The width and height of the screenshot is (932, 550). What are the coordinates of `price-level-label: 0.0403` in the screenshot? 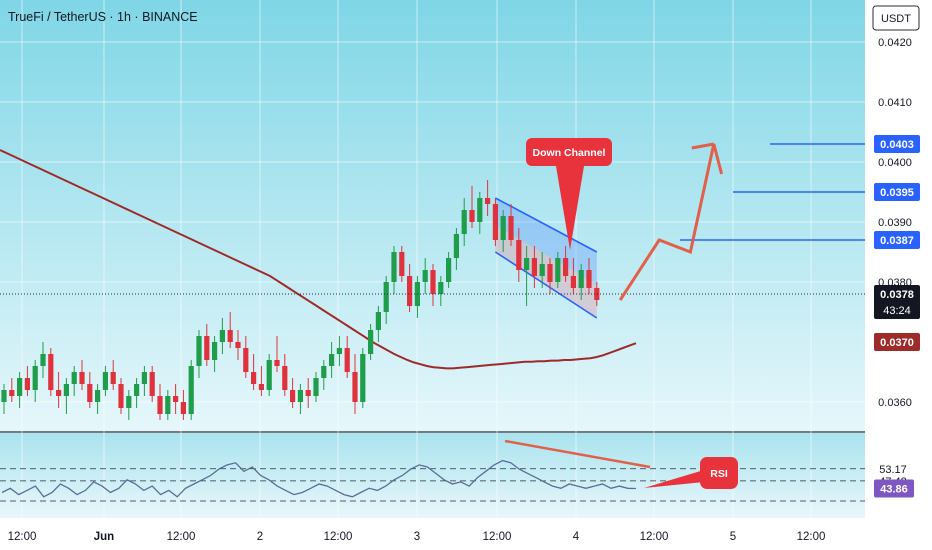 It's located at (897, 145).